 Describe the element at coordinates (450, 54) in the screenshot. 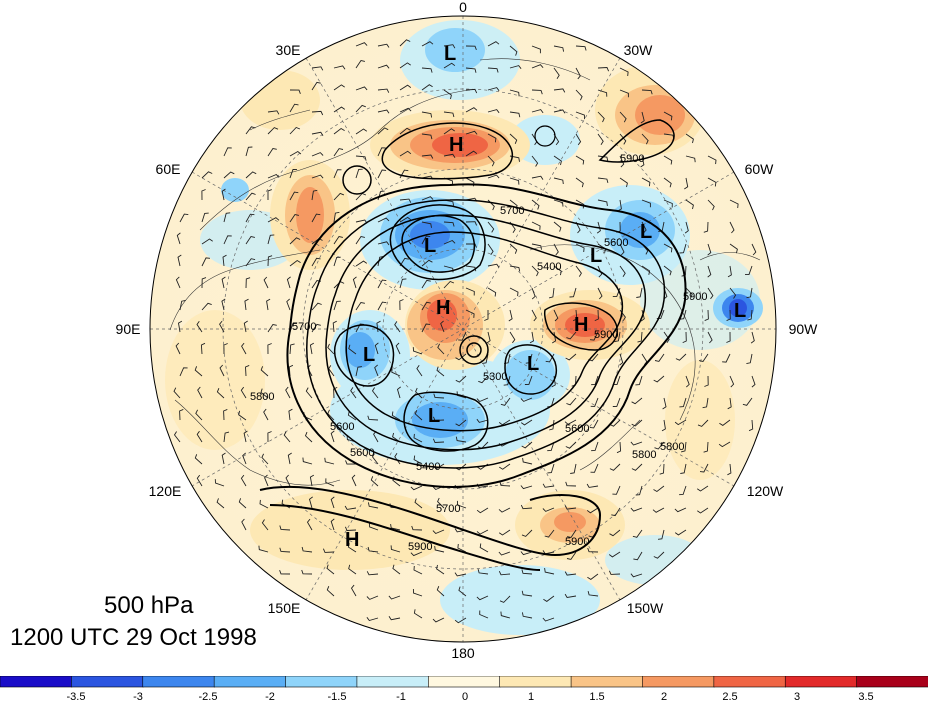

I see `pressure-center-low: L` at that location.